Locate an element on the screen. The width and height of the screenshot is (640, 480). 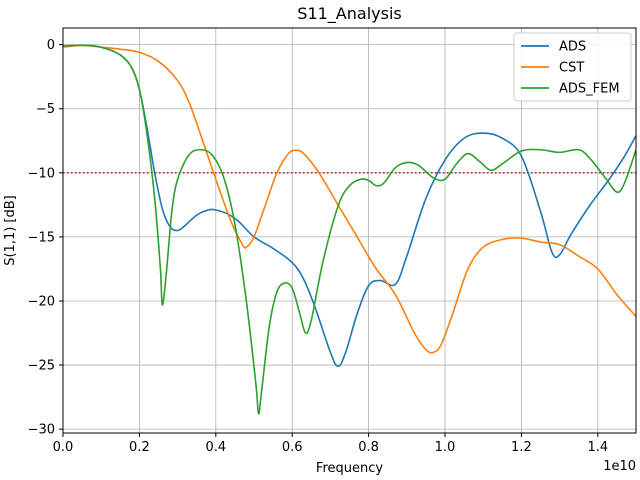
chart-title: S11_Analysis is located at coordinates (349, 14).